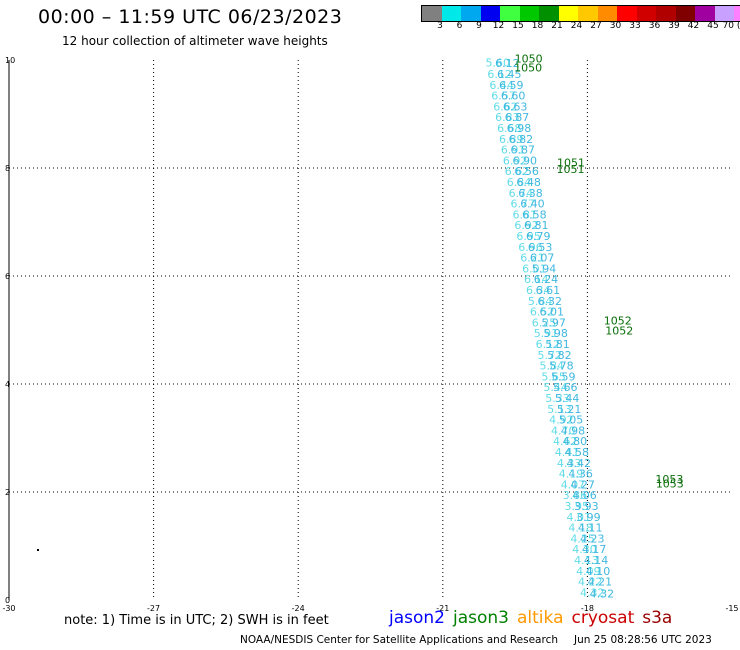 This screenshot has height=650, width=740. Describe the element at coordinates (528, 182) in the screenshot. I see `data-label: 6.48` at that location.